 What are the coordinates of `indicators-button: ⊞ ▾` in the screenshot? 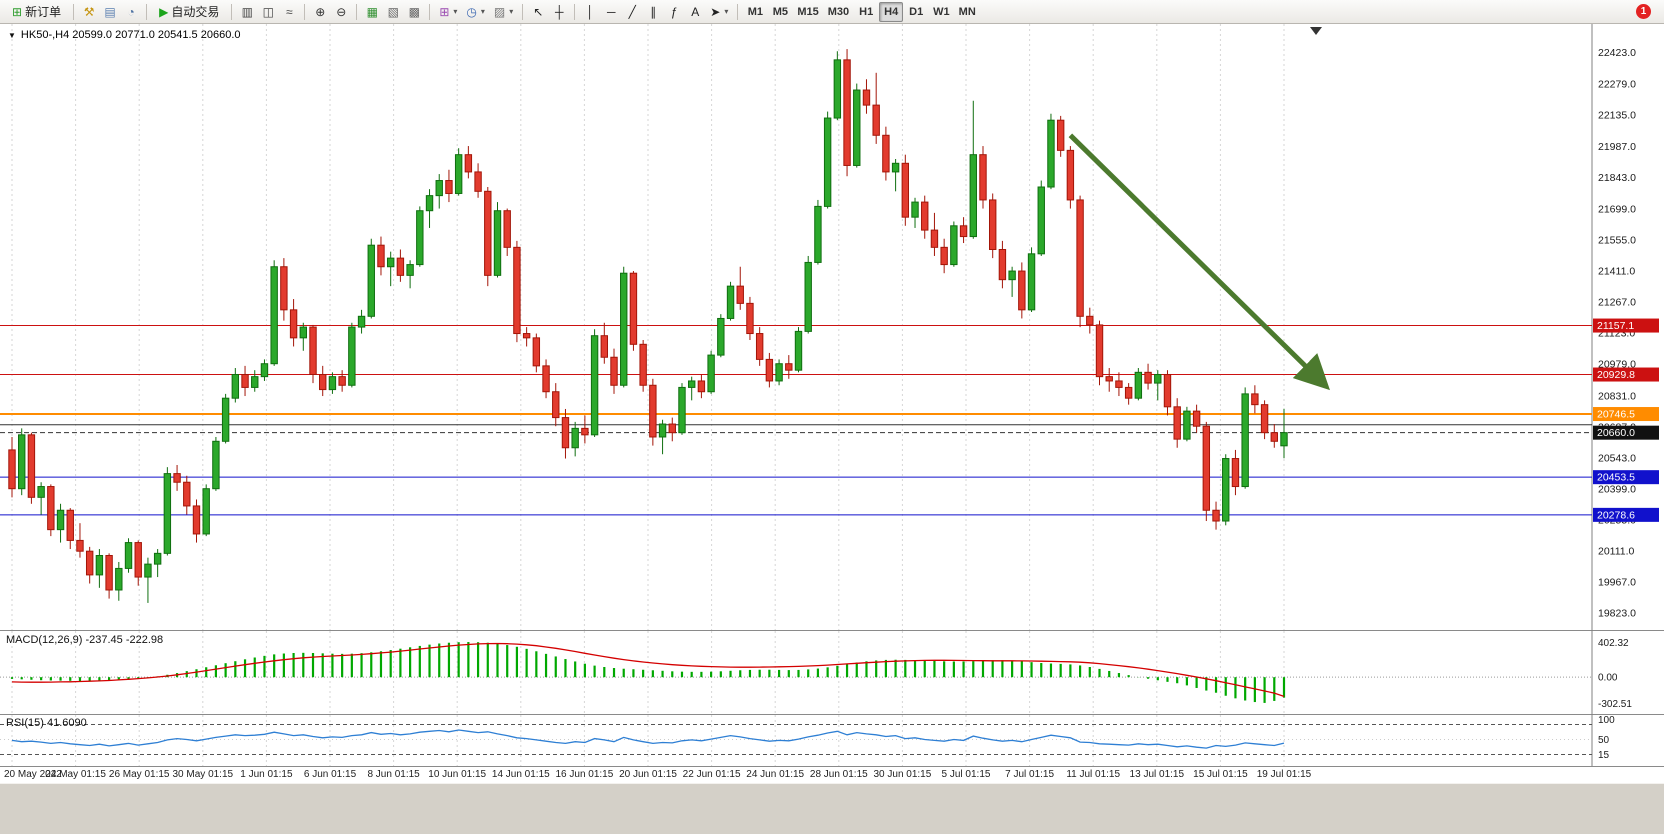 It's located at (448, 12).